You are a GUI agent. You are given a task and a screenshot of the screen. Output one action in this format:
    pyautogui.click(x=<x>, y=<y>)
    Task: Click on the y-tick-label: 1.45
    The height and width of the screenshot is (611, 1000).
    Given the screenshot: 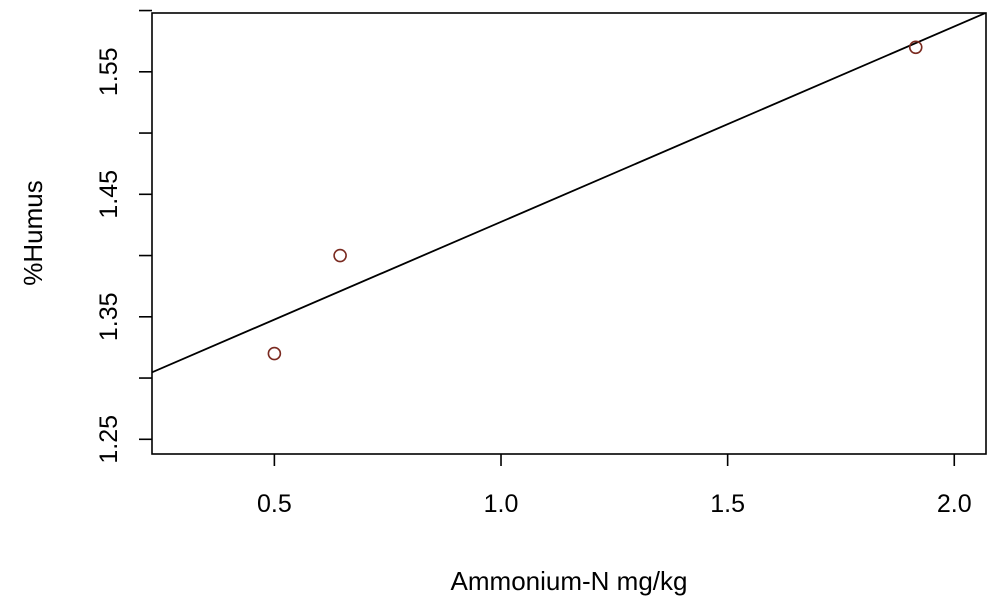 What is the action you would take?
    pyautogui.click(x=109, y=194)
    